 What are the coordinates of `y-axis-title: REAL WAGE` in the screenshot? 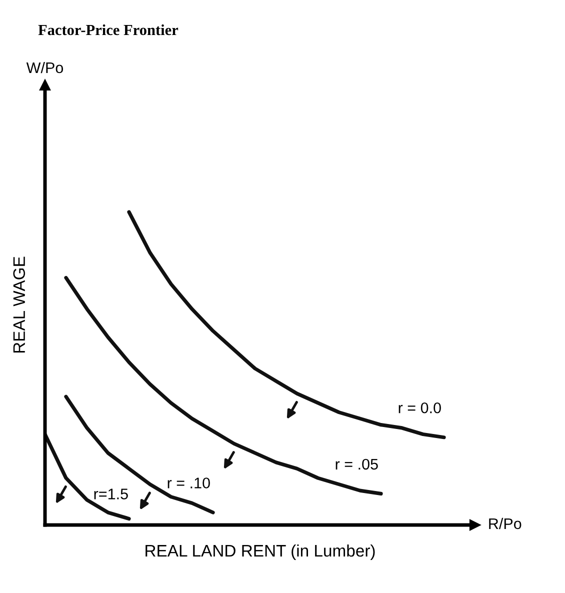 It's located at (19, 304).